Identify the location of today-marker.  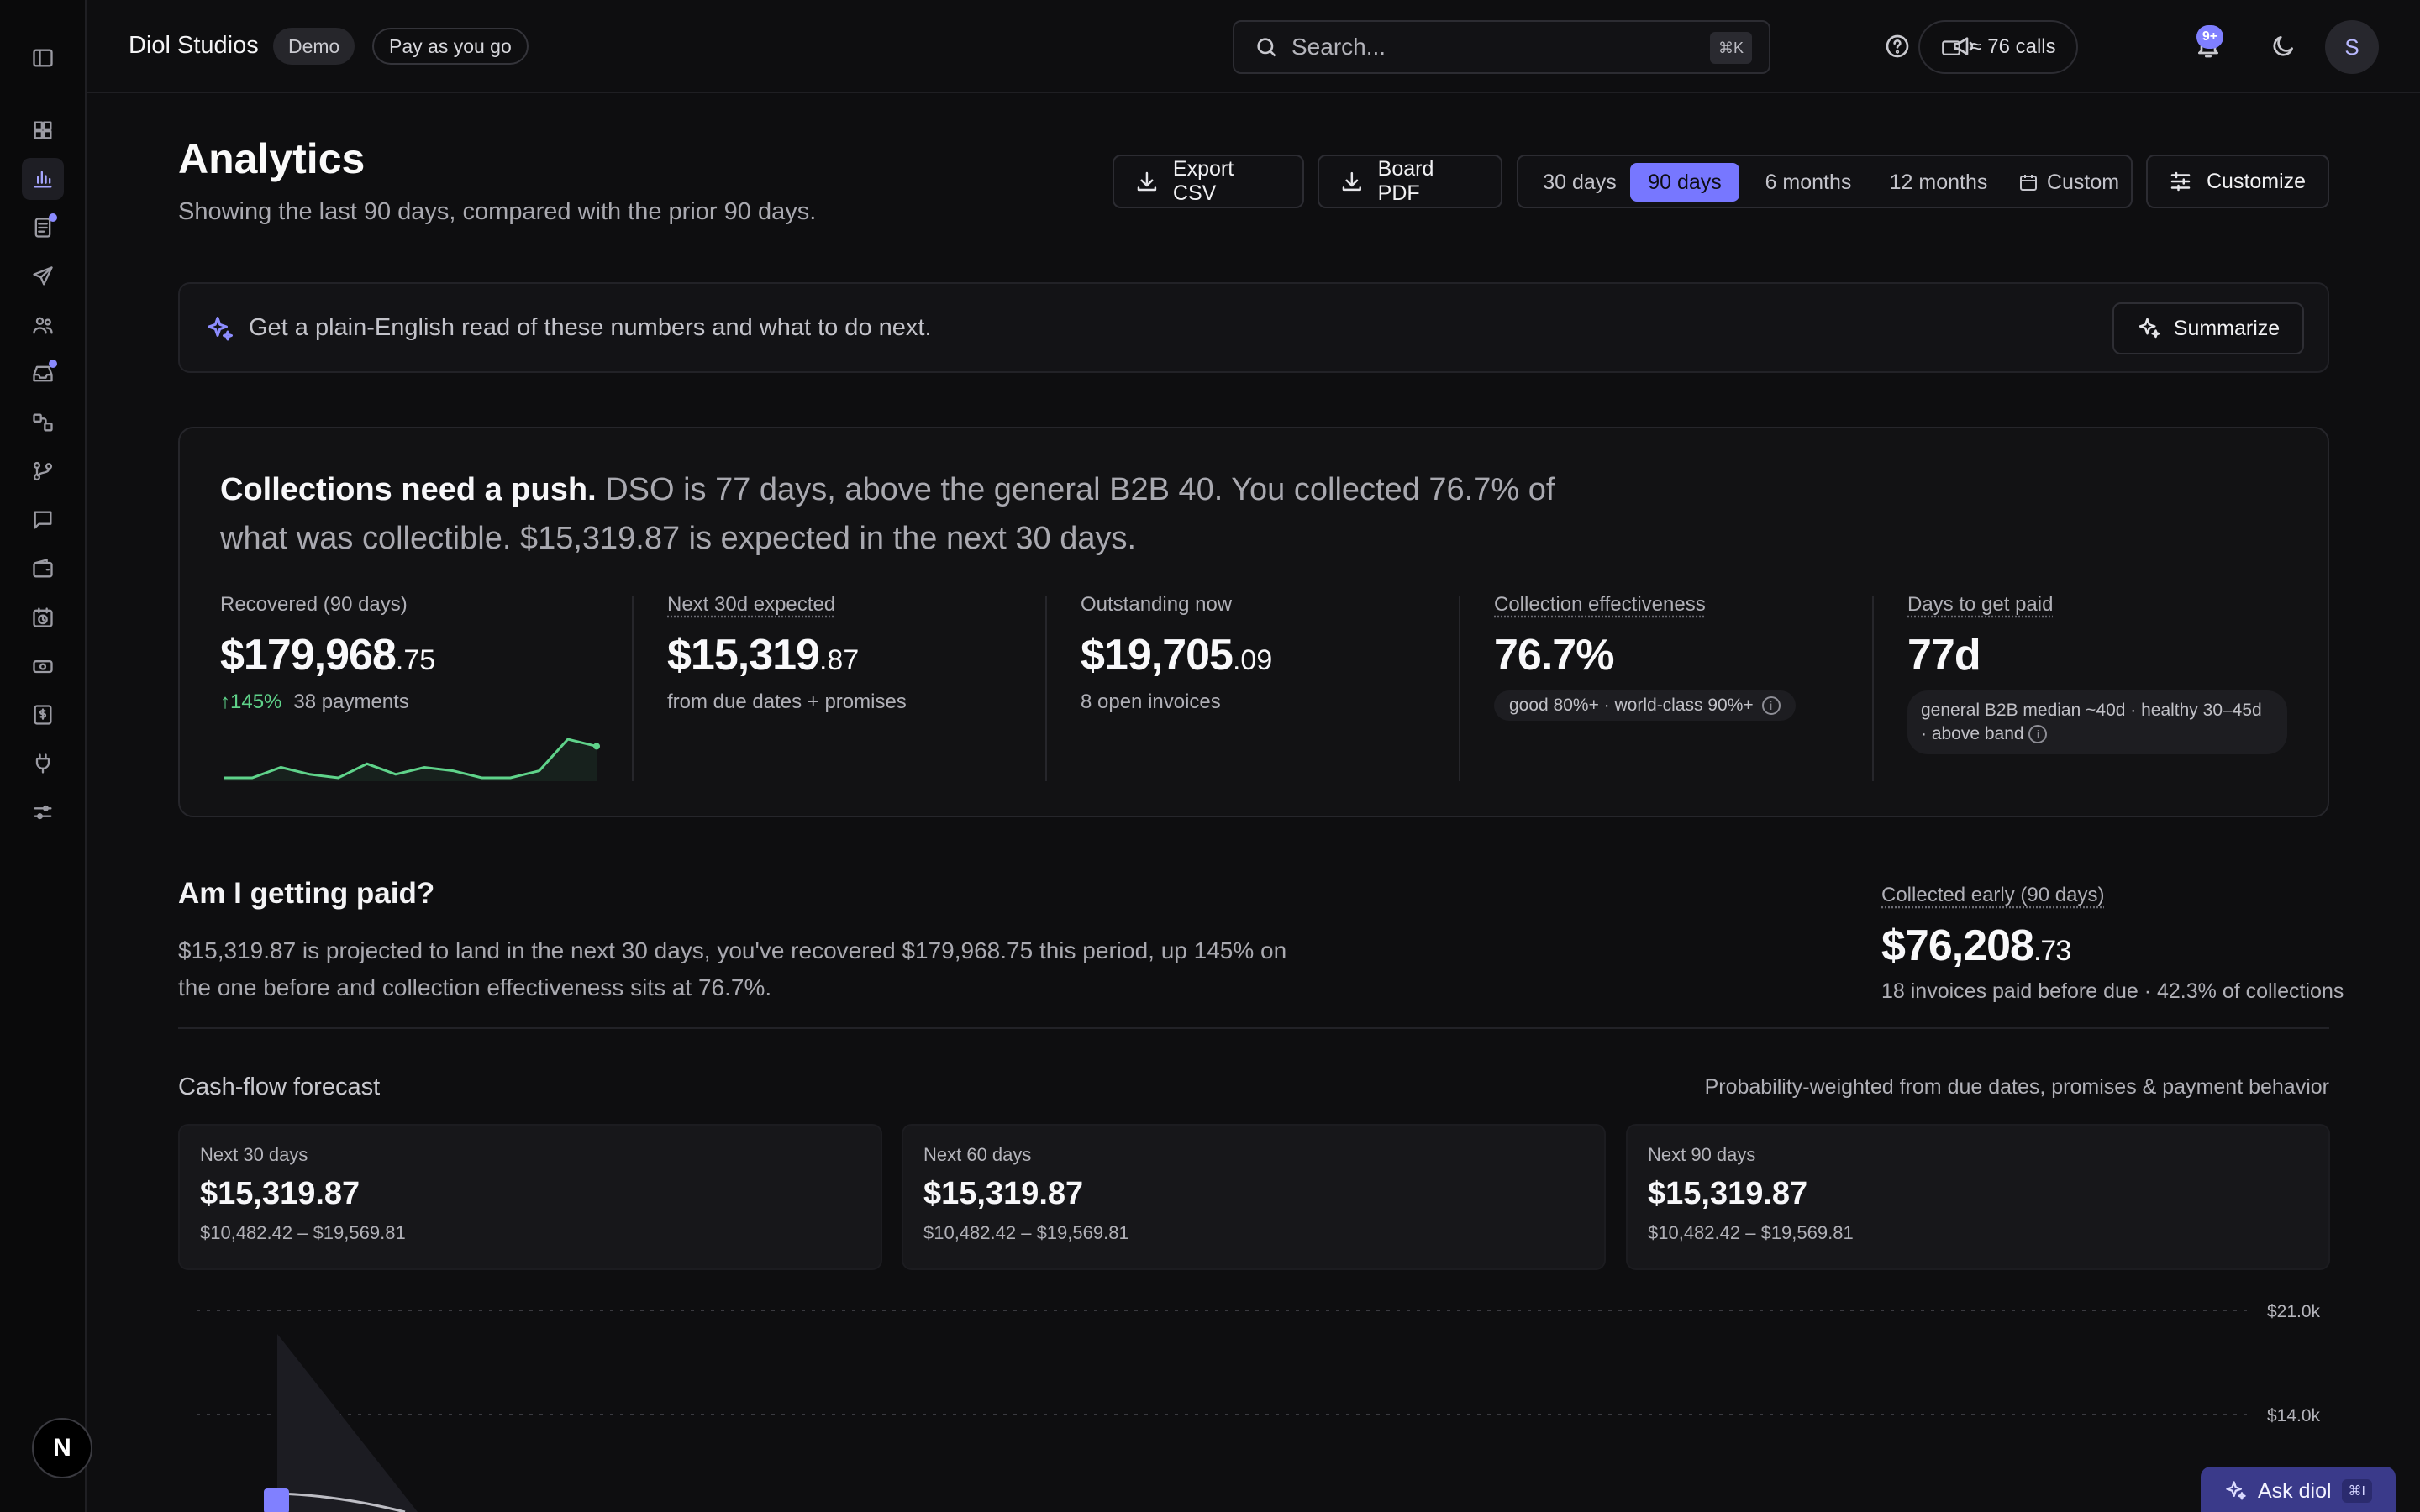
(276, 1500).